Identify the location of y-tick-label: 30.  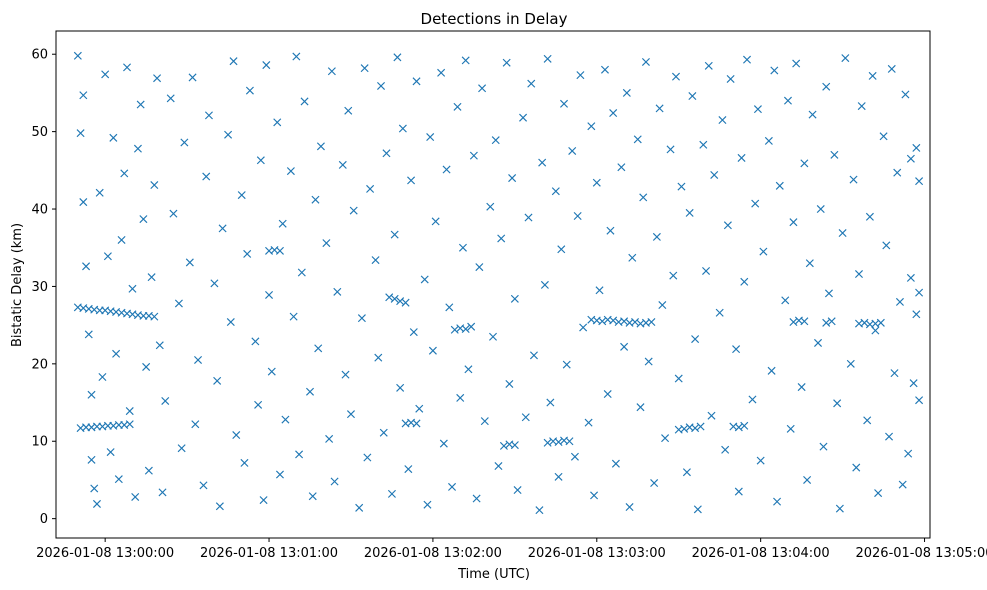
(39, 287).